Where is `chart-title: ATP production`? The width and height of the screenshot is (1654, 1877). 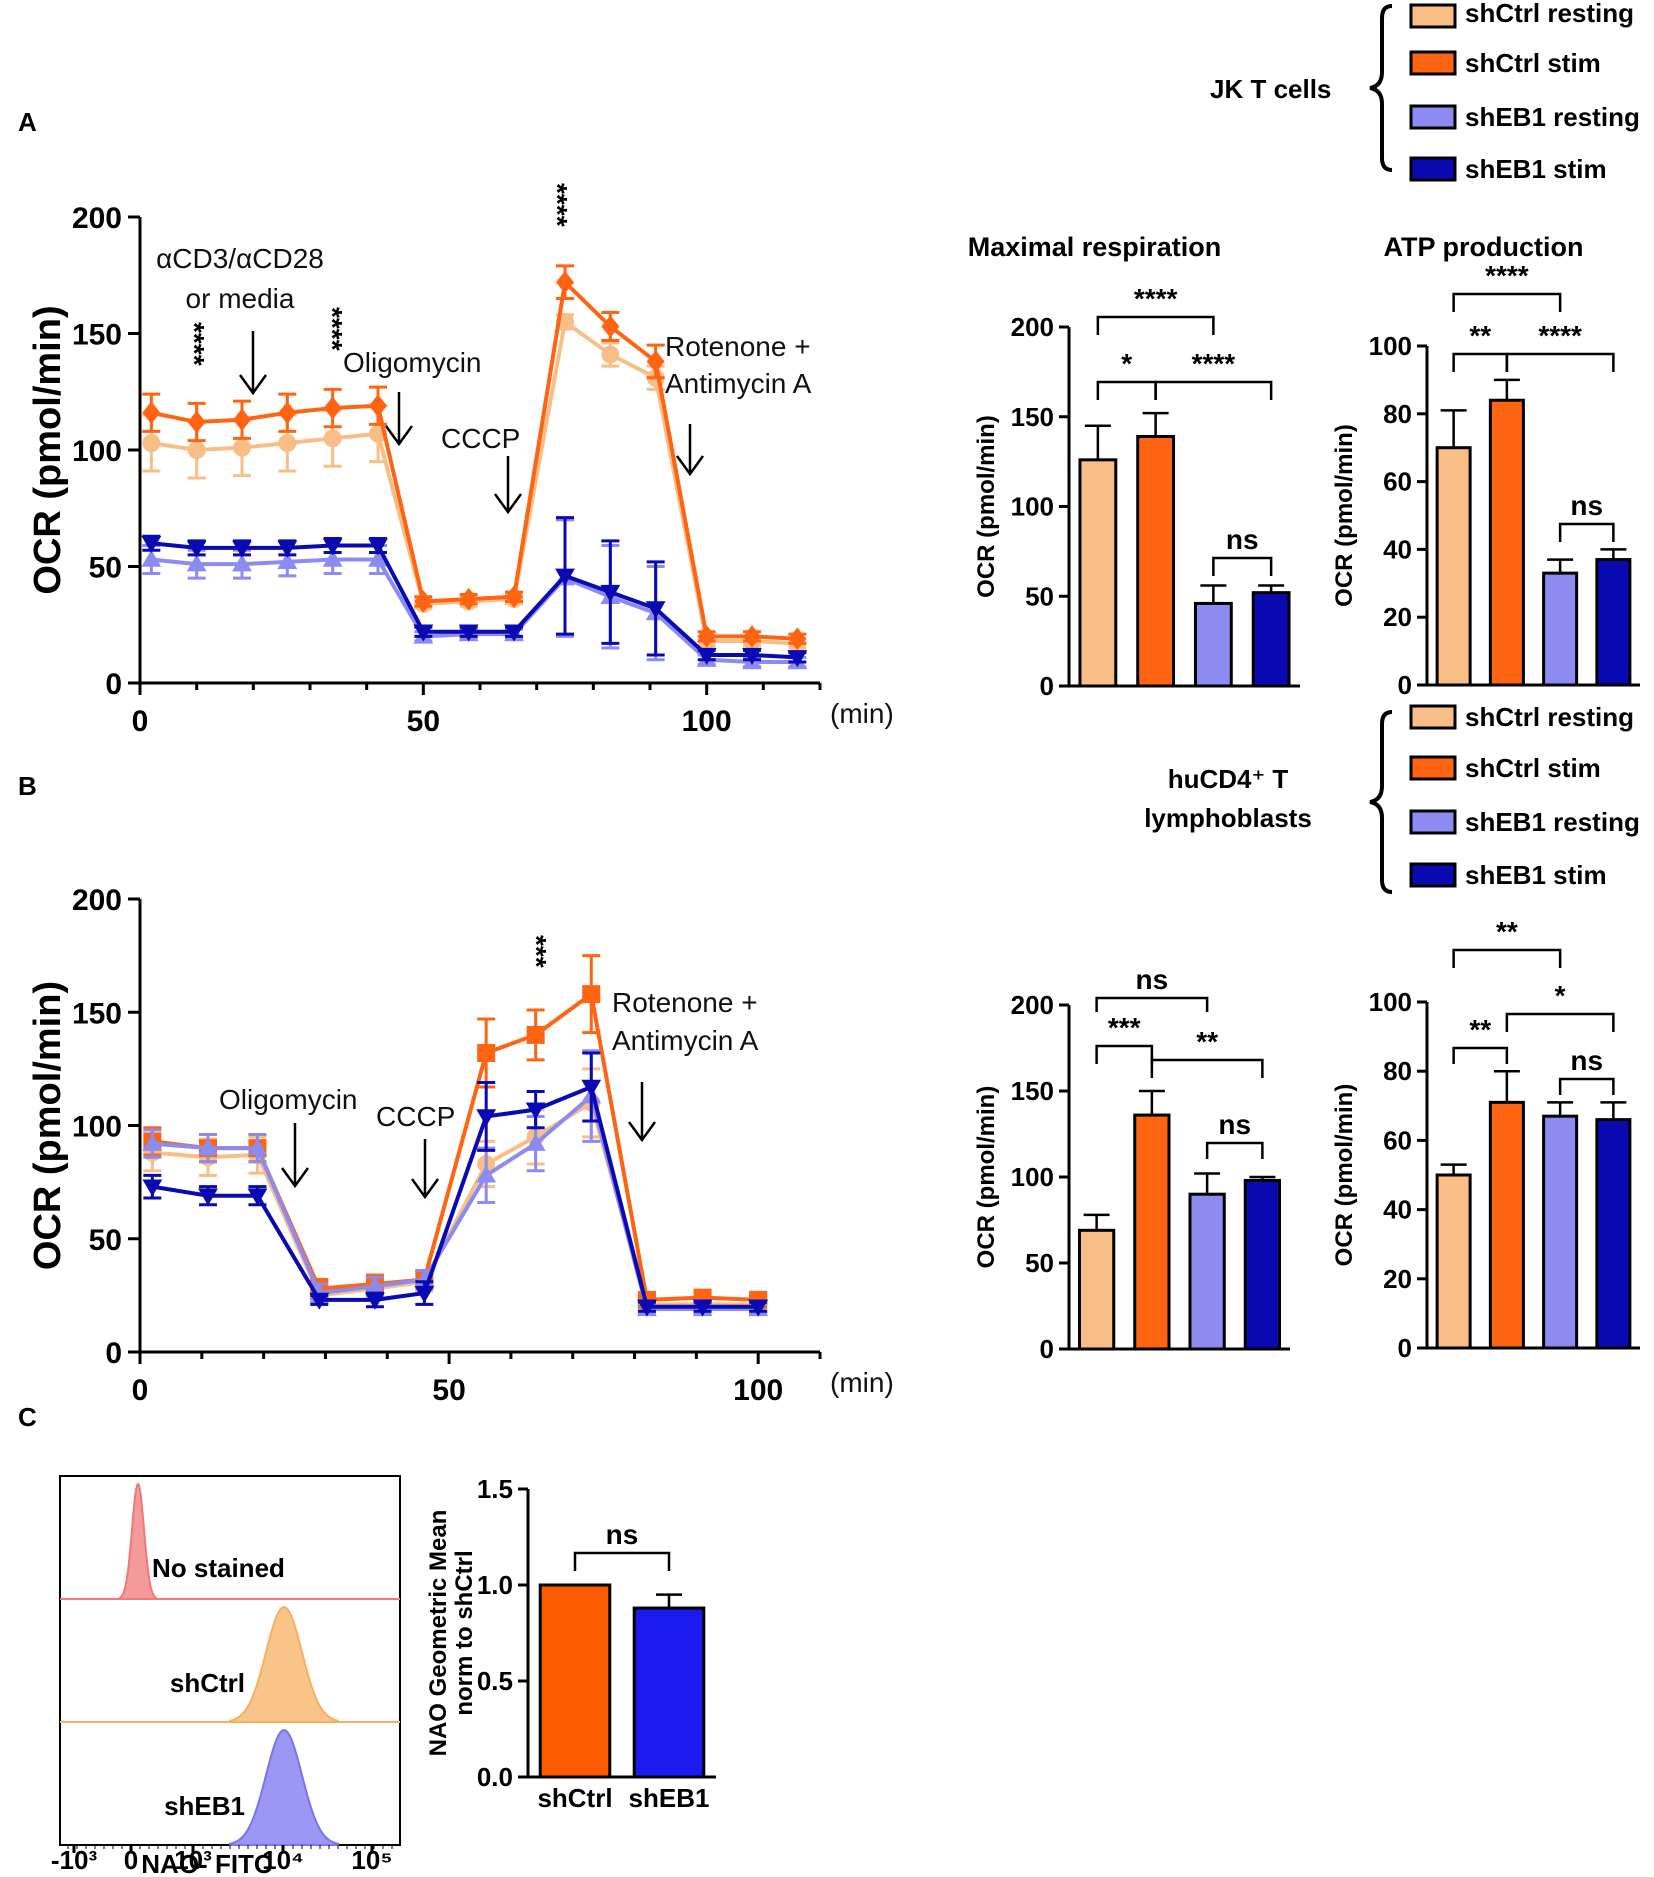 chart-title: ATP production is located at coordinates (1484, 247).